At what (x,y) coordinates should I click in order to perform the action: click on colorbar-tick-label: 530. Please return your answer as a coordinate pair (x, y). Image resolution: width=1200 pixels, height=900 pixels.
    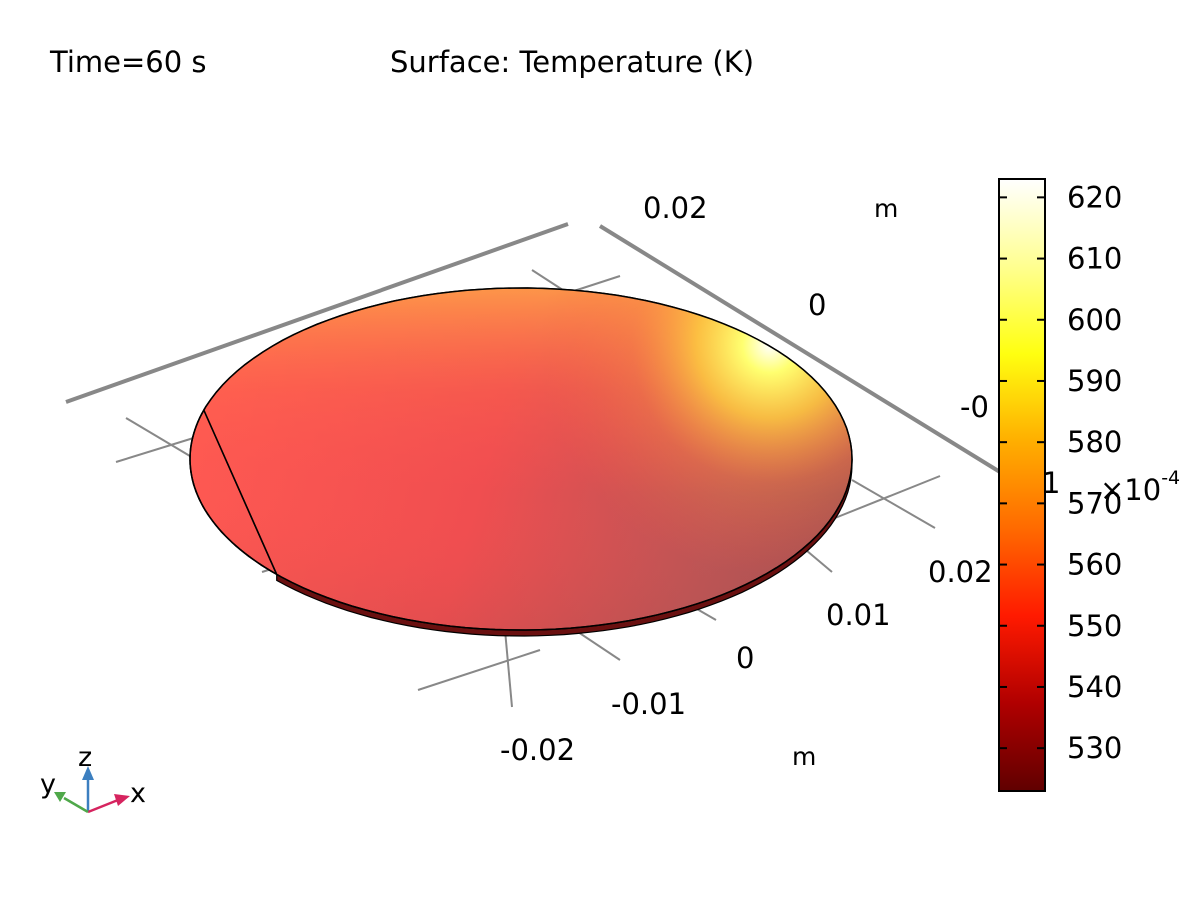
    Looking at the image, I should click on (1094, 748).